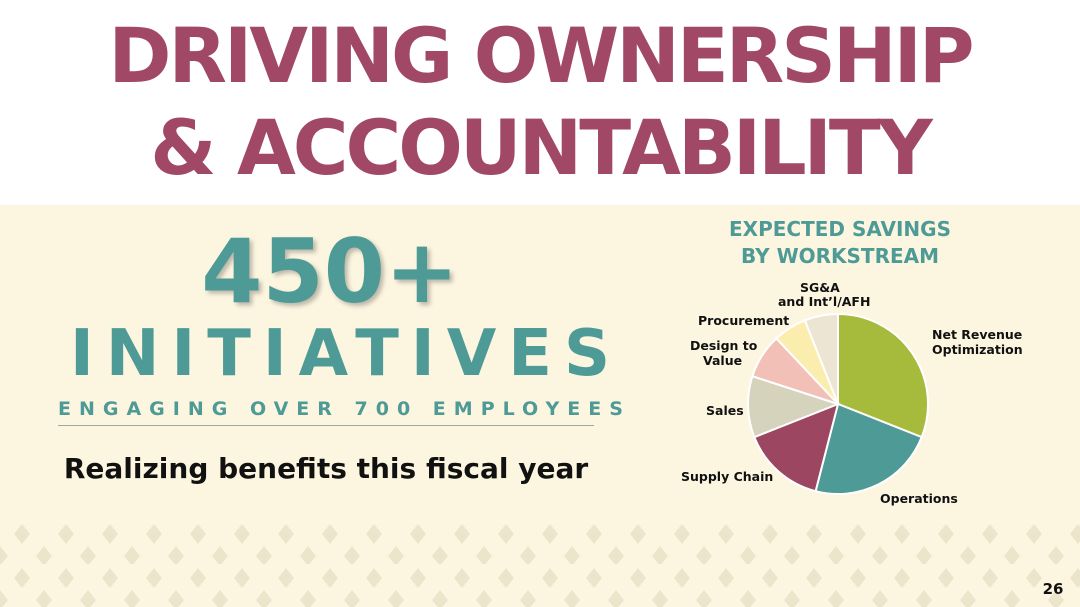  What do you see at coordinates (883, 375) in the screenshot?
I see `pie-slice-net-revenue-optimization` at bounding box center [883, 375].